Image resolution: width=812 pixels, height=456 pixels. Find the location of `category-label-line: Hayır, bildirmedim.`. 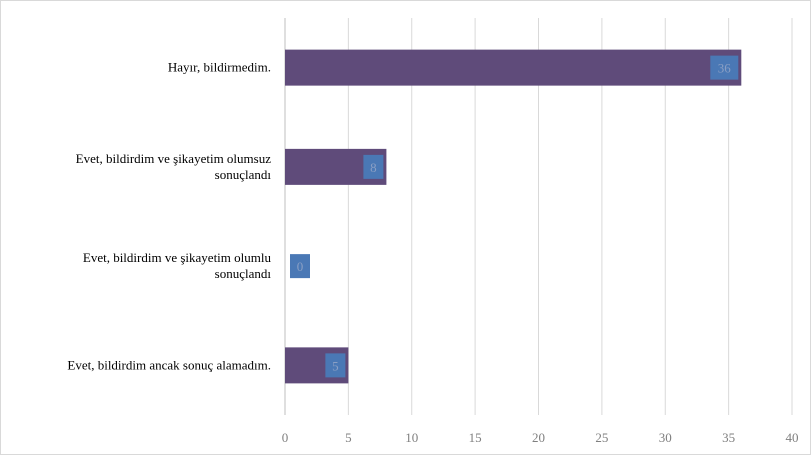

category-label-line: Hayır, bildirmedim. is located at coordinates (219, 67).